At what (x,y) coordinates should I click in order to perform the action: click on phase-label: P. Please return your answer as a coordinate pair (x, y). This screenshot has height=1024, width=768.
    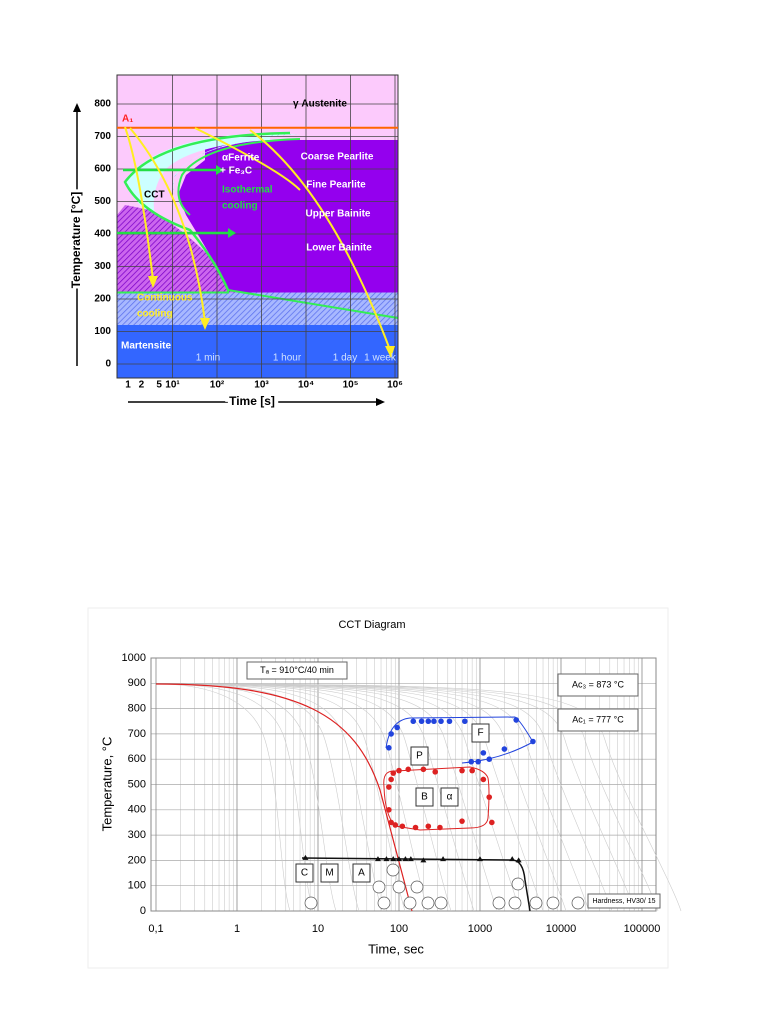
    Looking at the image, I should click on (419, 756).